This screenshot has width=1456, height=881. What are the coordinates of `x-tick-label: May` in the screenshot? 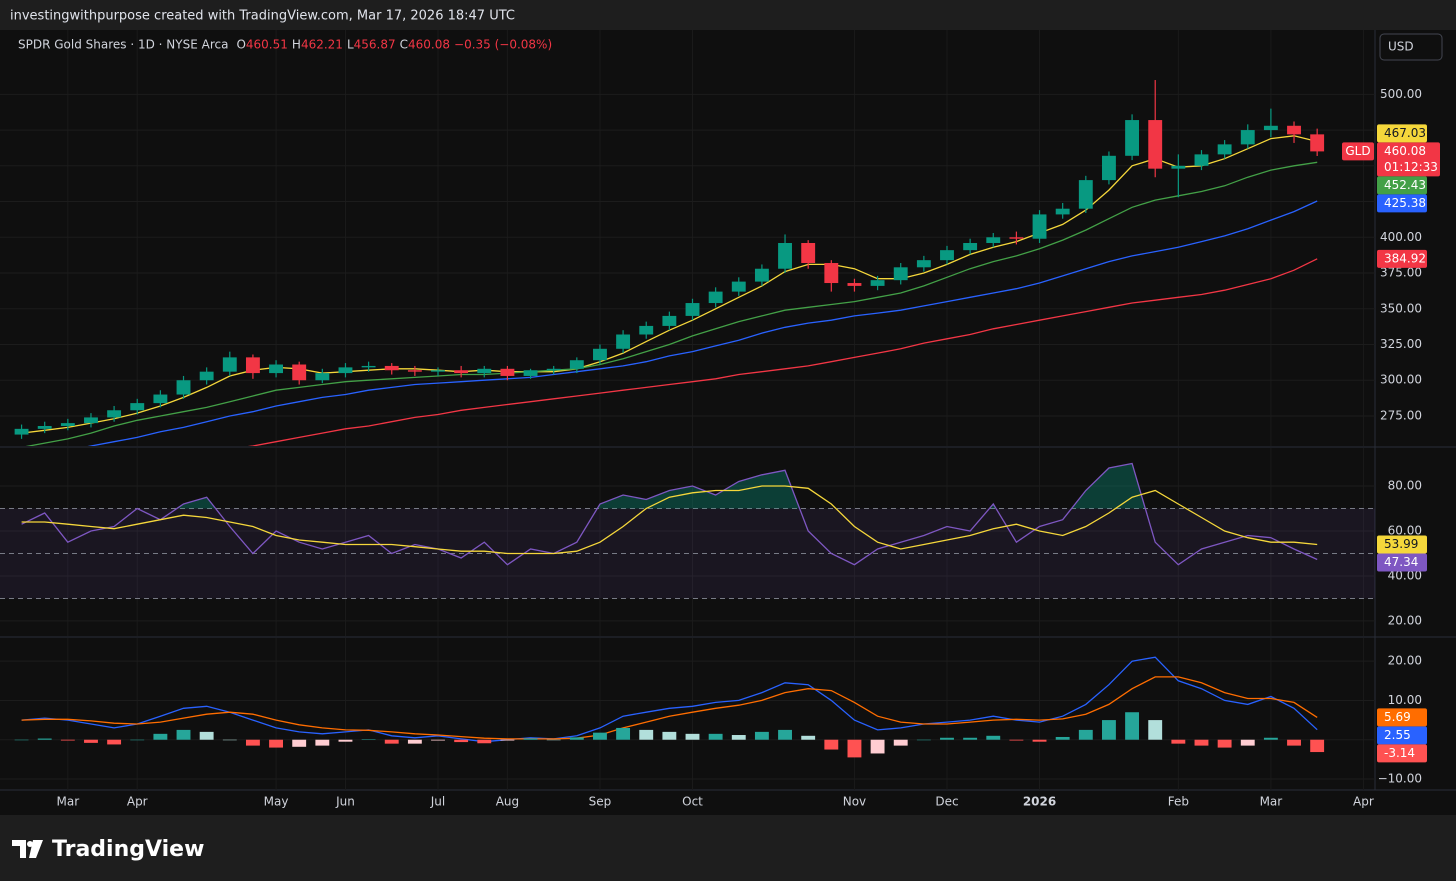 It's located at (276, 802).